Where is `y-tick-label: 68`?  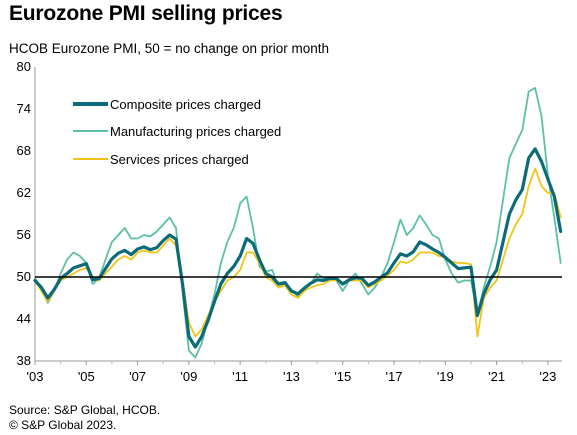
y-tick-label: 68 is located at coordinates (24, 150).